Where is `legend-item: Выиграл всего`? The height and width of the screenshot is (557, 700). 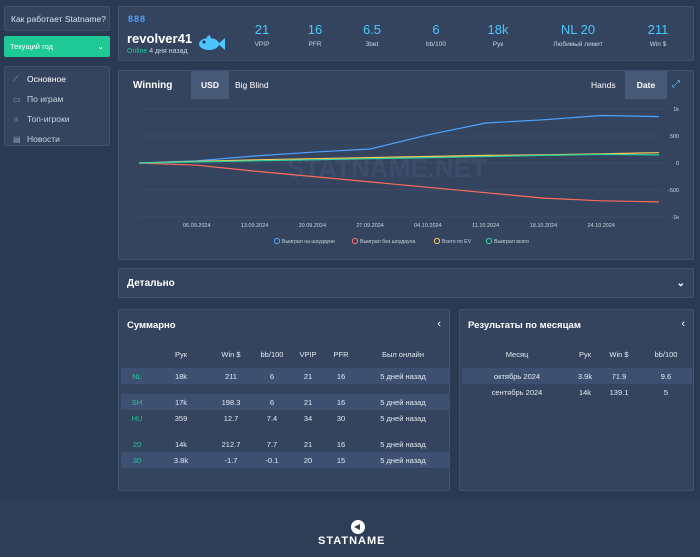
legend-item: Выиграл всего is located at coordinates (507, 241).